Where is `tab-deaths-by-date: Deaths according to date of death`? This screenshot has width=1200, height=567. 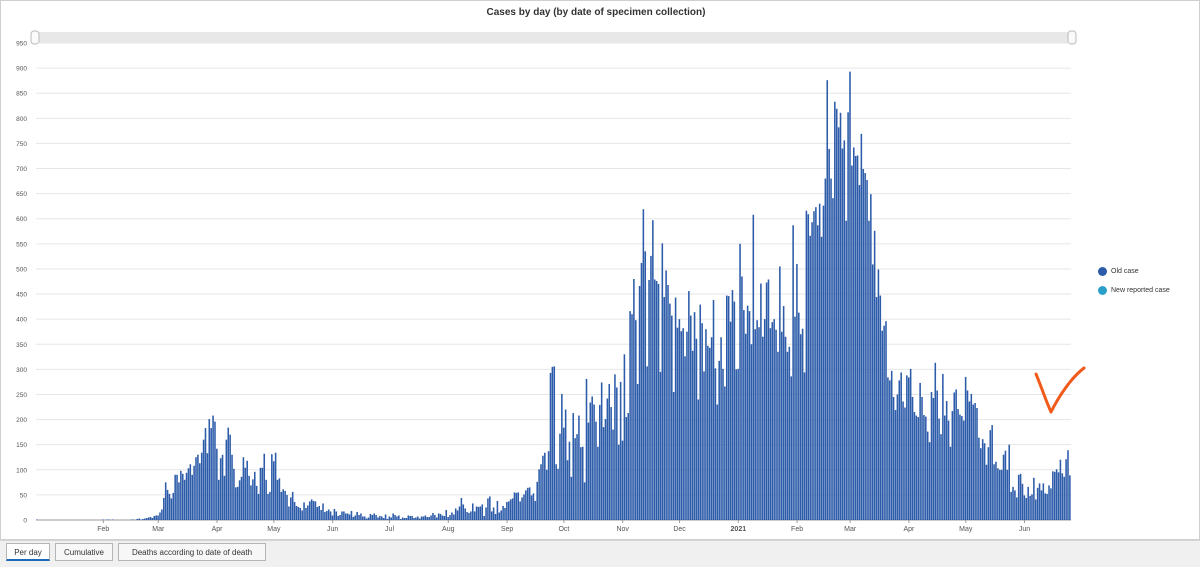
tab-deaths-by-date: Deaths according to date of death is located at coordinates (192, 552).